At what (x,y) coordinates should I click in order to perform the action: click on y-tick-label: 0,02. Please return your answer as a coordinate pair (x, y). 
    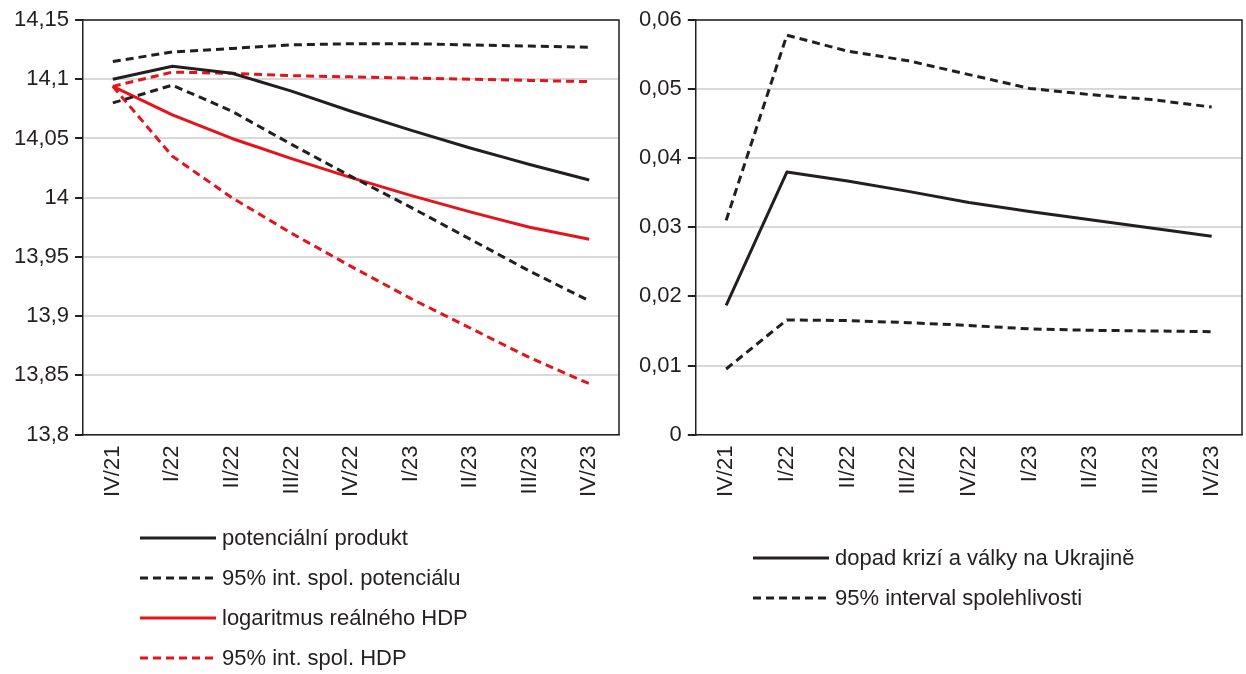
    Looking at the image, I should click on (660, 295).